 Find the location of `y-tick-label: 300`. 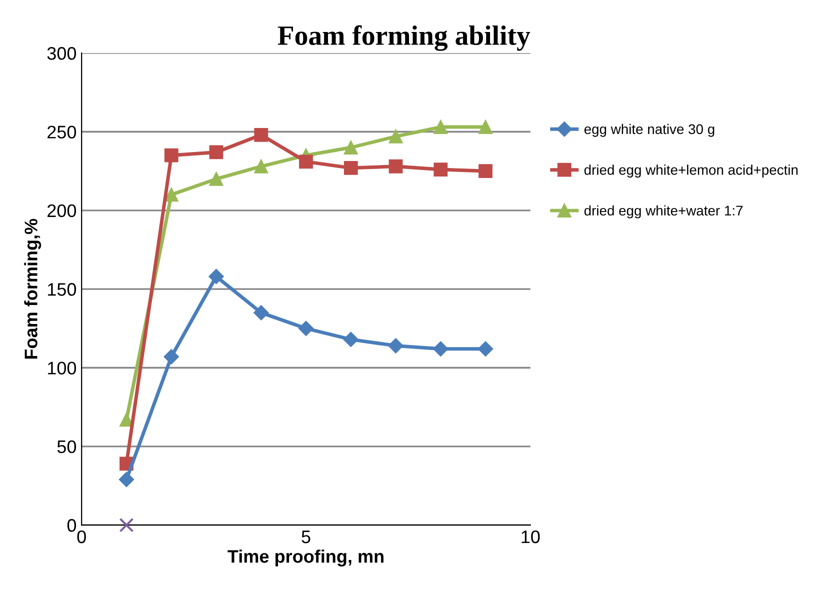

y-tick-label: 300 is located at coordinates (61, 53).